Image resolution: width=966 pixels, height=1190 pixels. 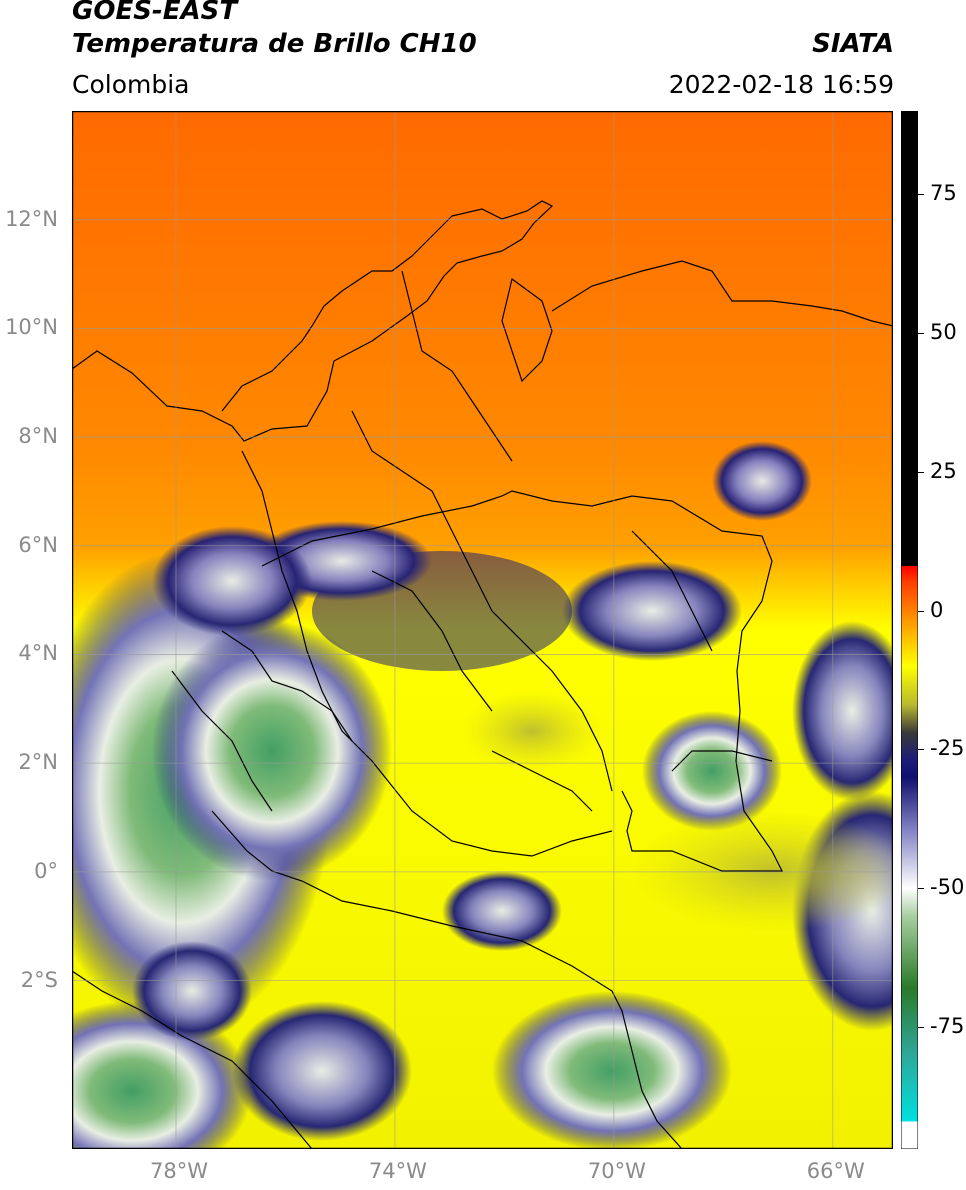 What do you see at coordinates (155, 13) in the screenshot?
I see `satellite-title: GOES-EAST` at bounding box center [155, 13].